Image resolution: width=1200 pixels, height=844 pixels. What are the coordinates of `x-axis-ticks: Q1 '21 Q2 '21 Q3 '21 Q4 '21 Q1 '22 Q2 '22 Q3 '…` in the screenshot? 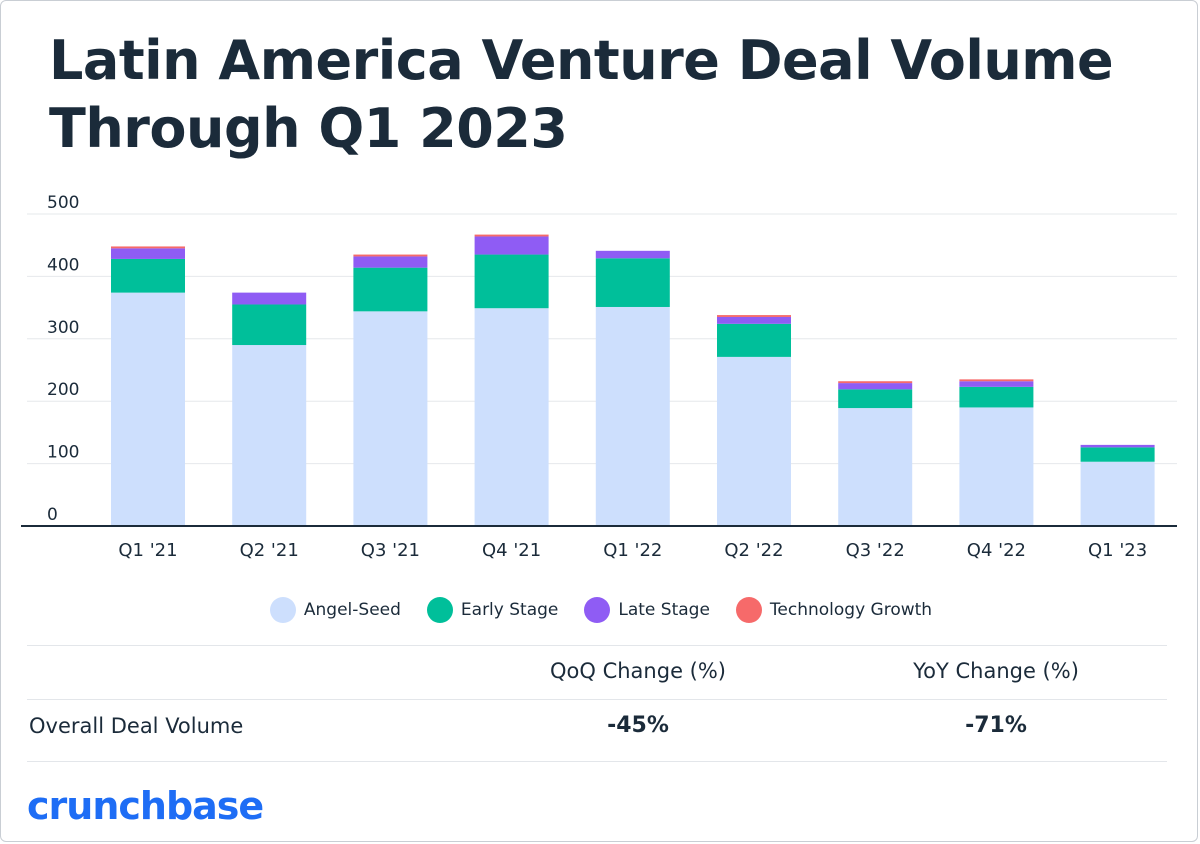 It's located at (632, 550).